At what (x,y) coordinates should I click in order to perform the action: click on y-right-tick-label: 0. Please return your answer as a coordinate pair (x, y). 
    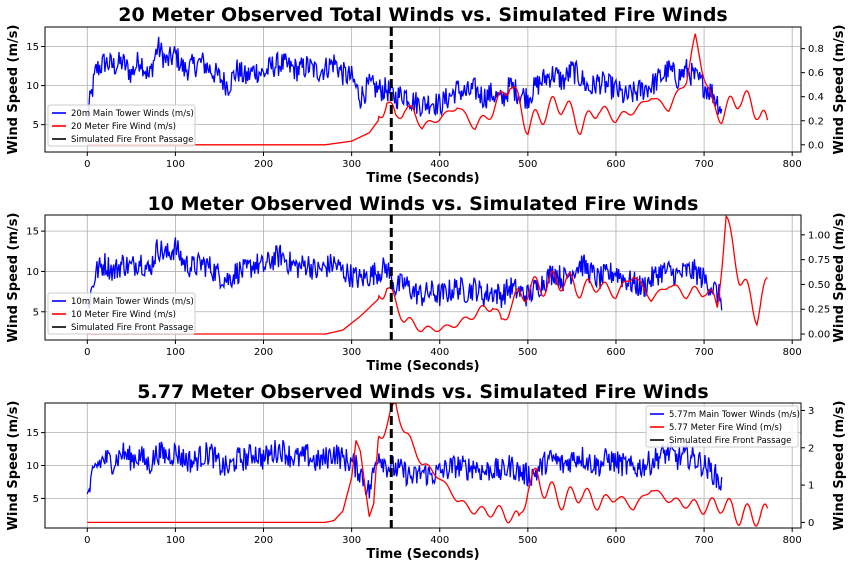
    Looking at the image, I should click on (811, 523).